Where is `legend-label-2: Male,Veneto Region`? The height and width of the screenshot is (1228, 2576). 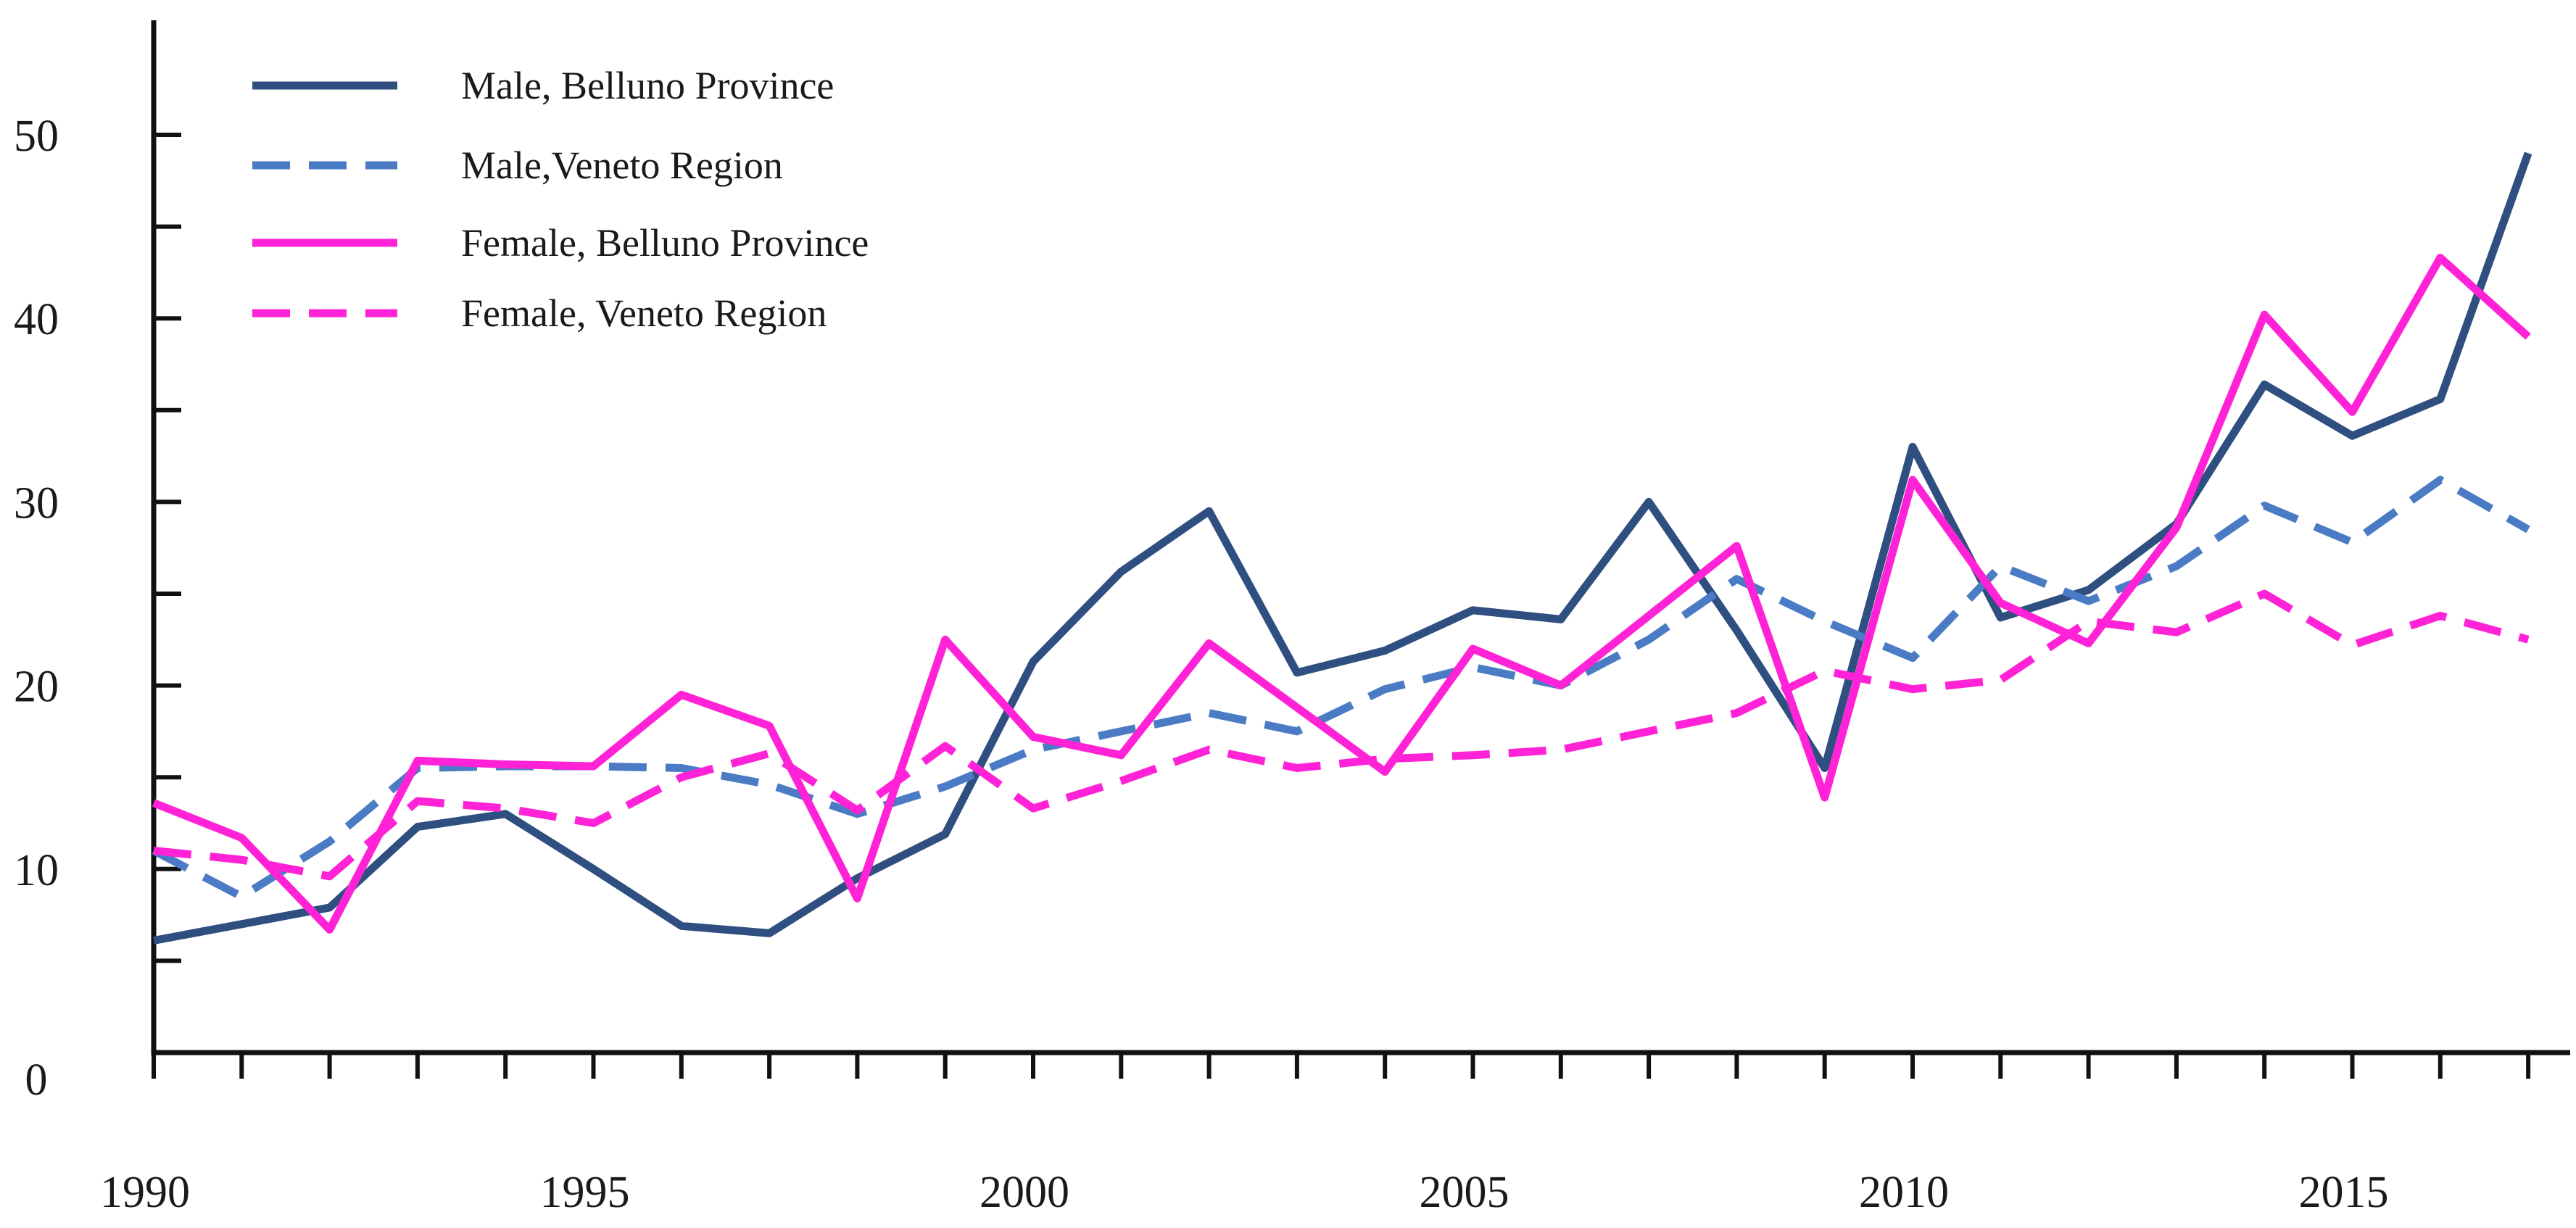
legend-label-2: Male,Veneto Region is located at coordinates (622, 165).